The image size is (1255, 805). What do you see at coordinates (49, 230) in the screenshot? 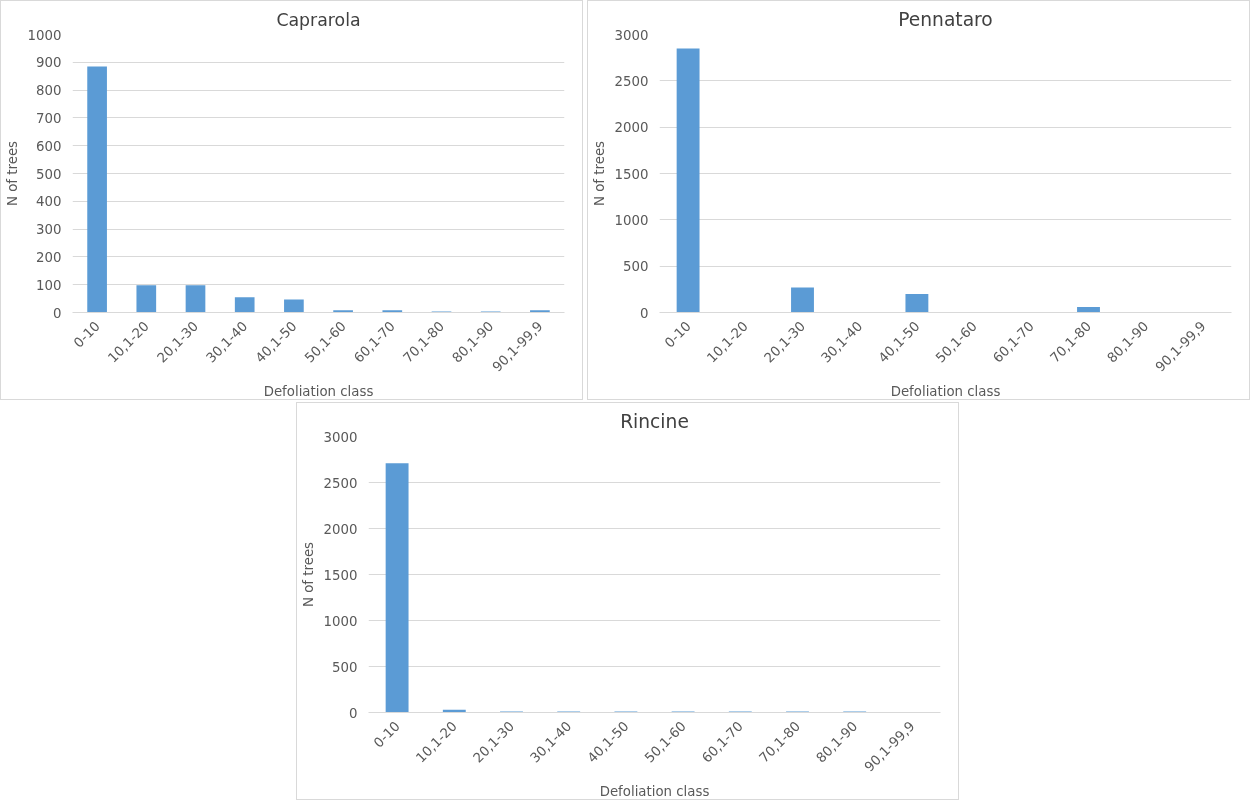
I see `y-tick-label: 300` at bounding box center [49, 230].